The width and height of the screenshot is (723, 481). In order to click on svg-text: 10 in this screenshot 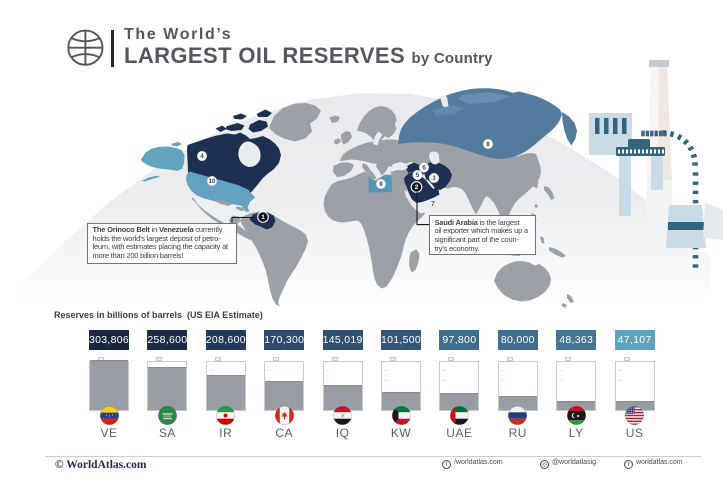, I will do `click(212, 182)`.